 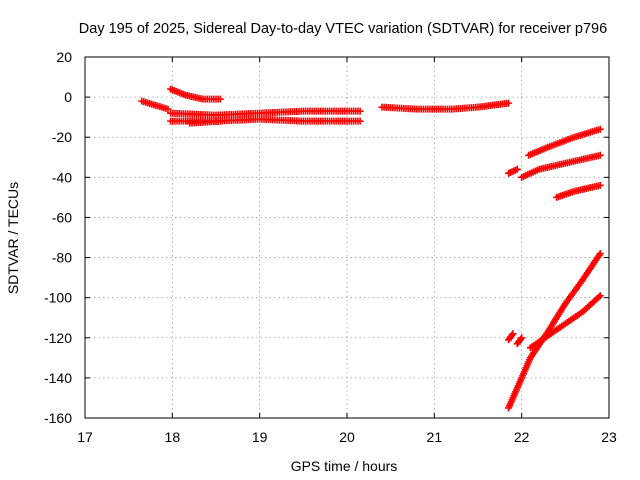 I want to click on y-tick-label: -160, so click(x=58, y=418).